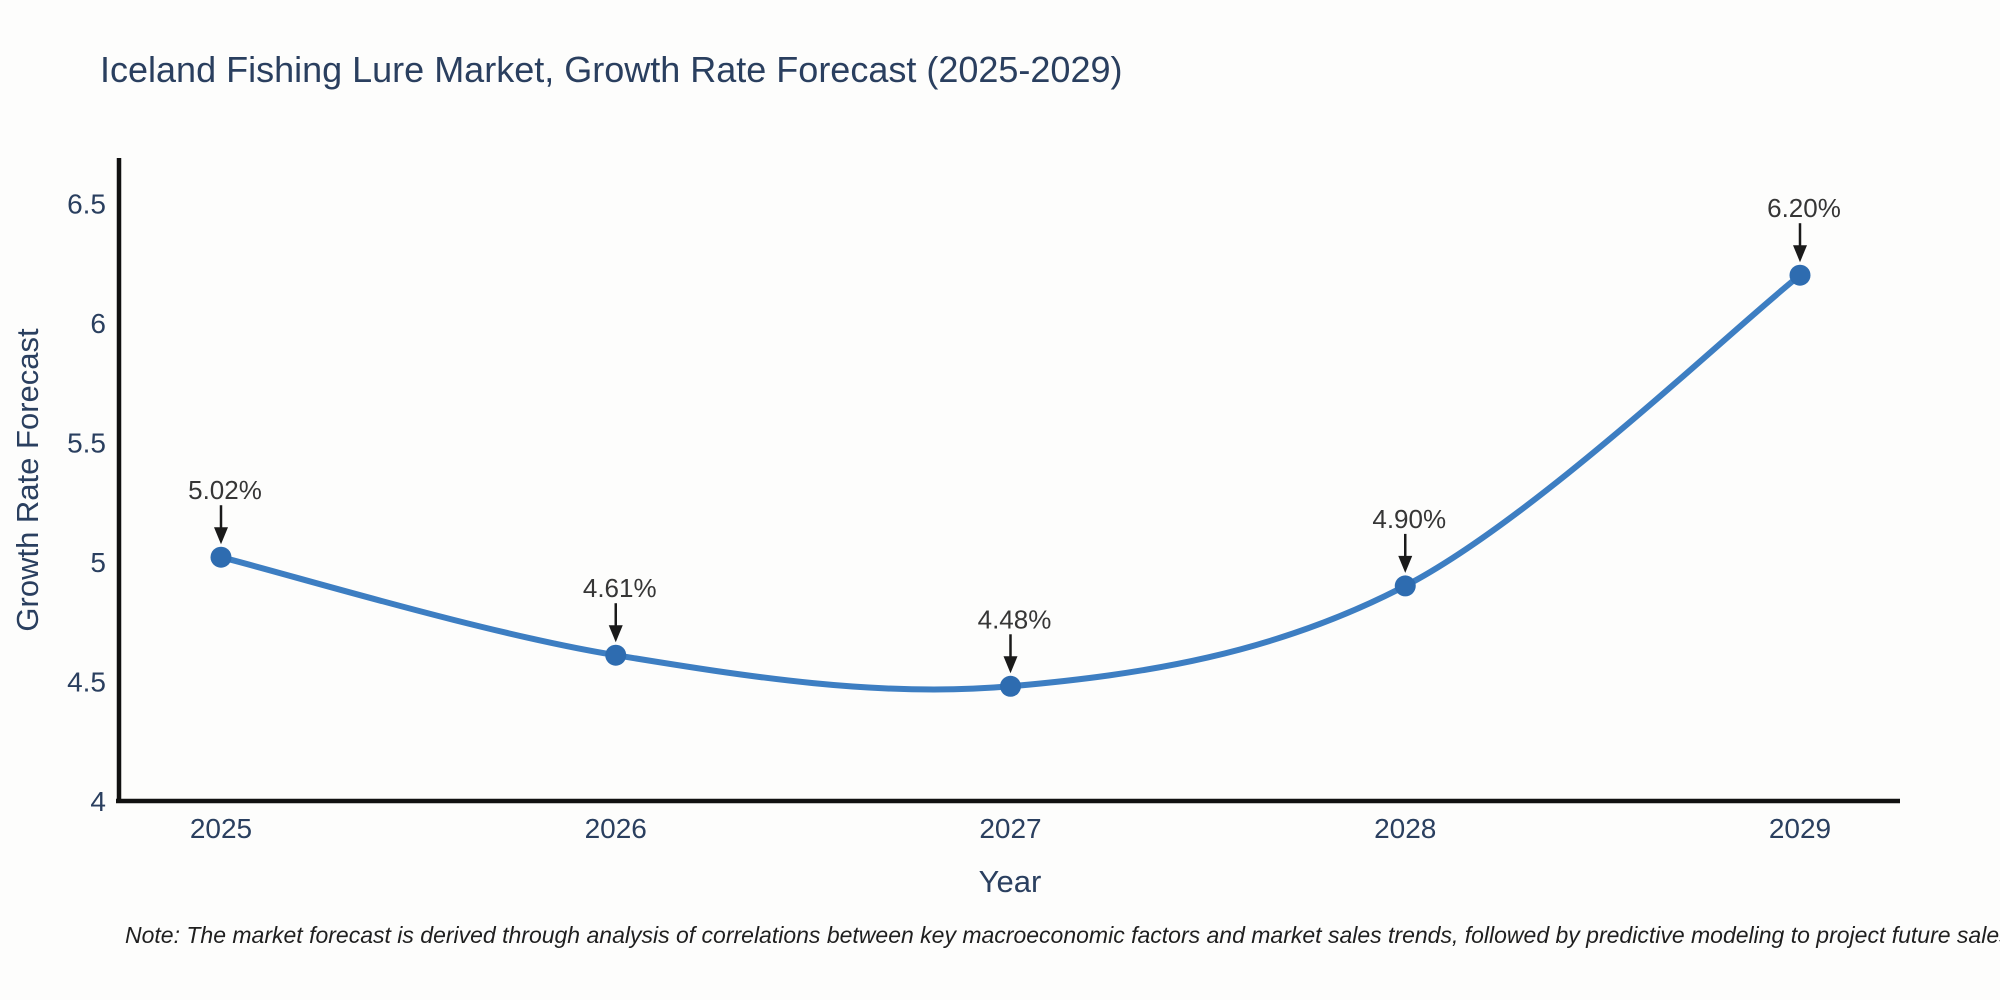  I want to click on y-tick-label: 4, so click(98, 801).